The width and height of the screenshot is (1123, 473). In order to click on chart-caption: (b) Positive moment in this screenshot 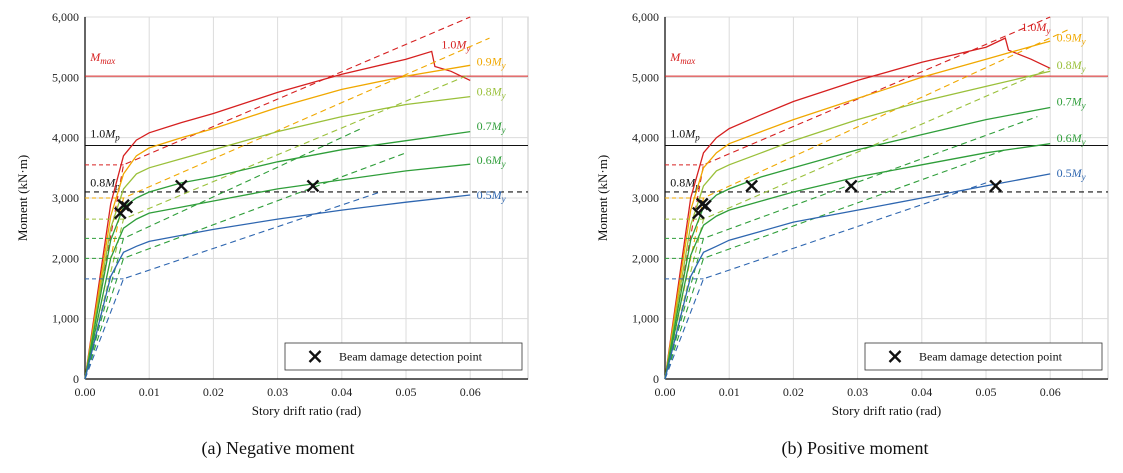, I will do `click(855, 448)`.